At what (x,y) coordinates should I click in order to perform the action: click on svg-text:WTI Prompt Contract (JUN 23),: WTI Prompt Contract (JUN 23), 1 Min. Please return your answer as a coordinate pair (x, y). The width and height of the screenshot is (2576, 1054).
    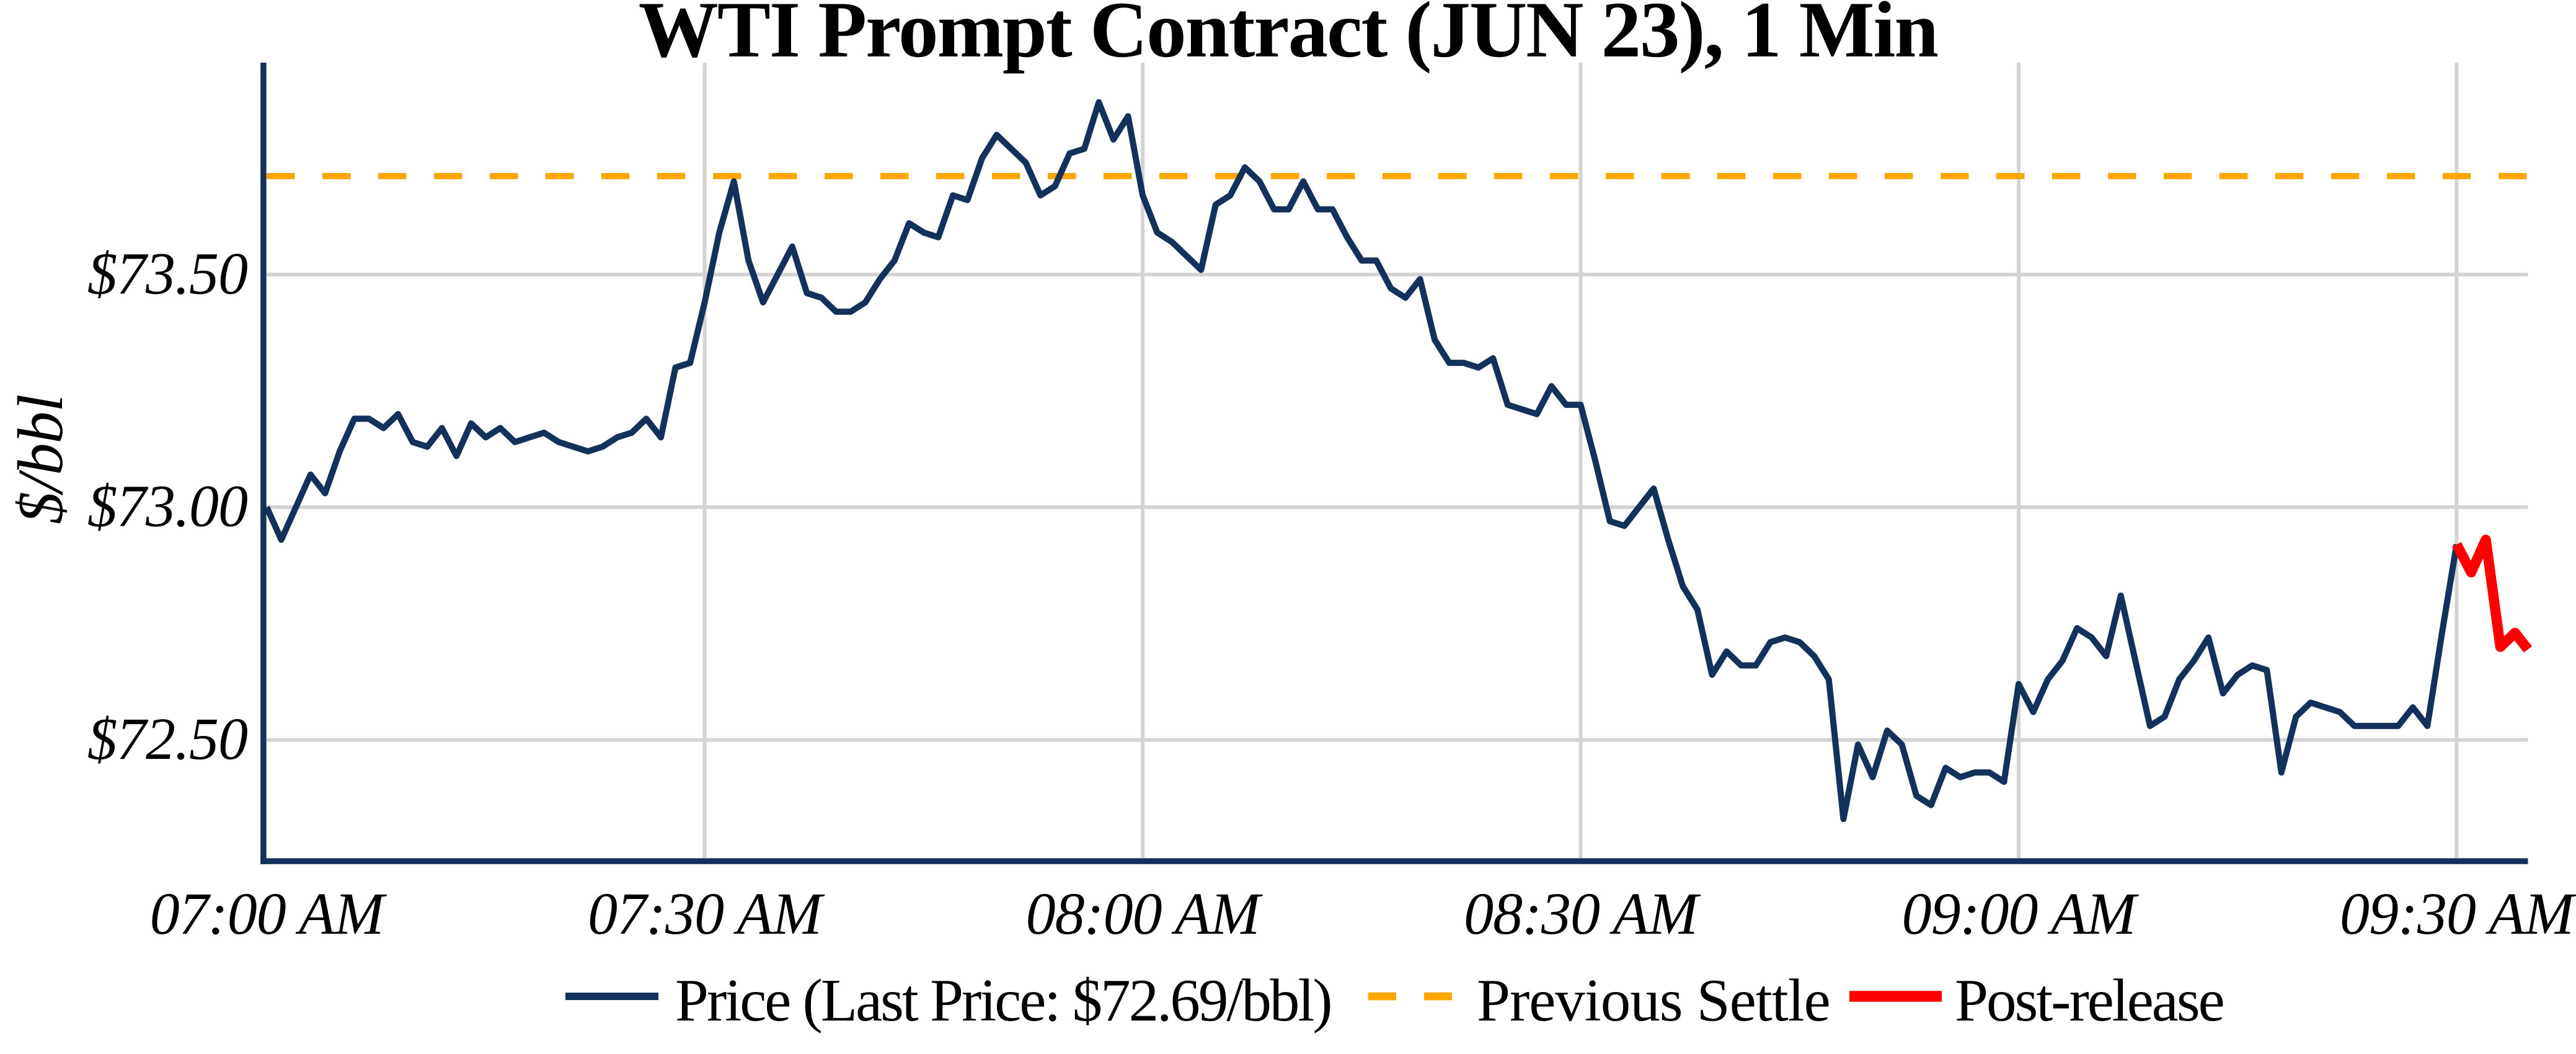
    Looking at the image, I should click on (1289, 37).